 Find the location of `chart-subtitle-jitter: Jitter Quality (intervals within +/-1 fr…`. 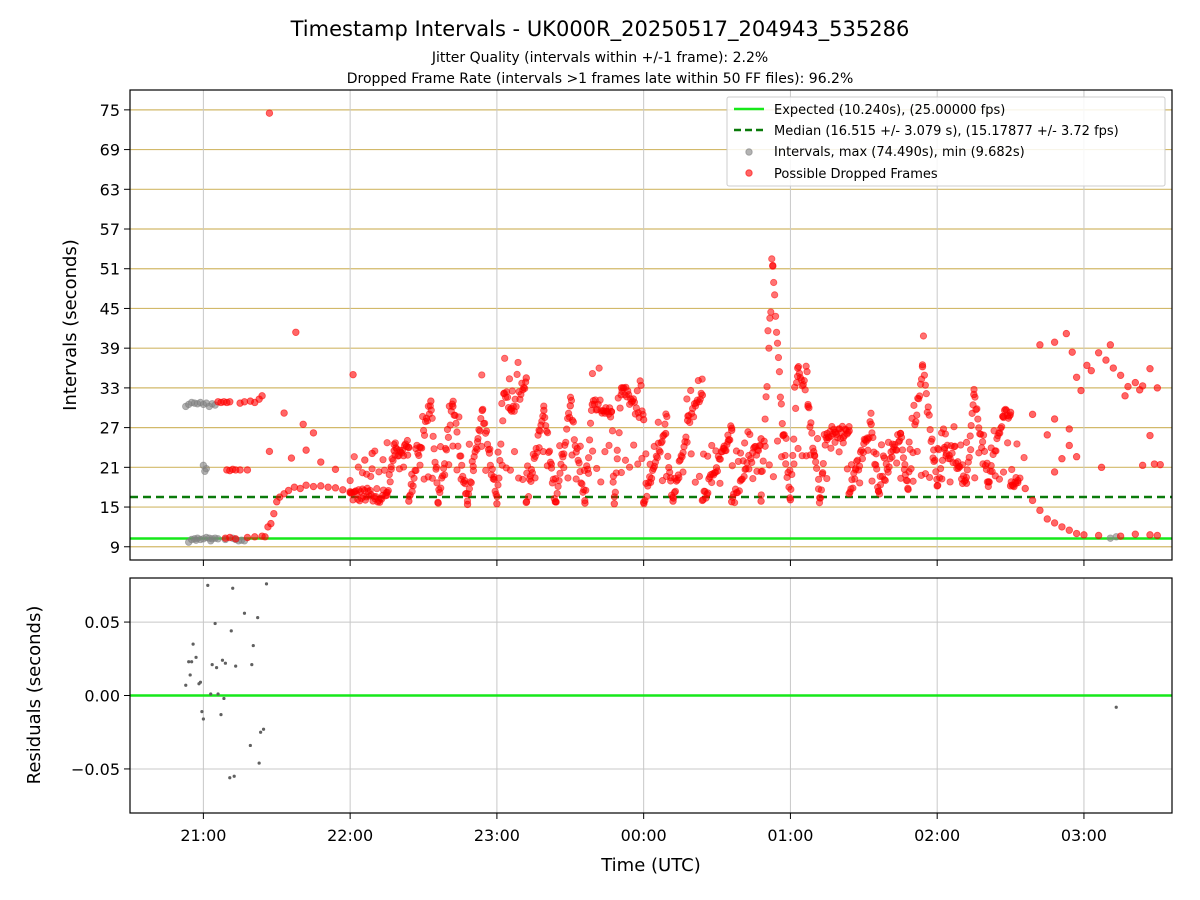

chart-subtitle-jitter: Jitter Quality (intervals within +/-1 fr… is located at coordinates (599, 58).